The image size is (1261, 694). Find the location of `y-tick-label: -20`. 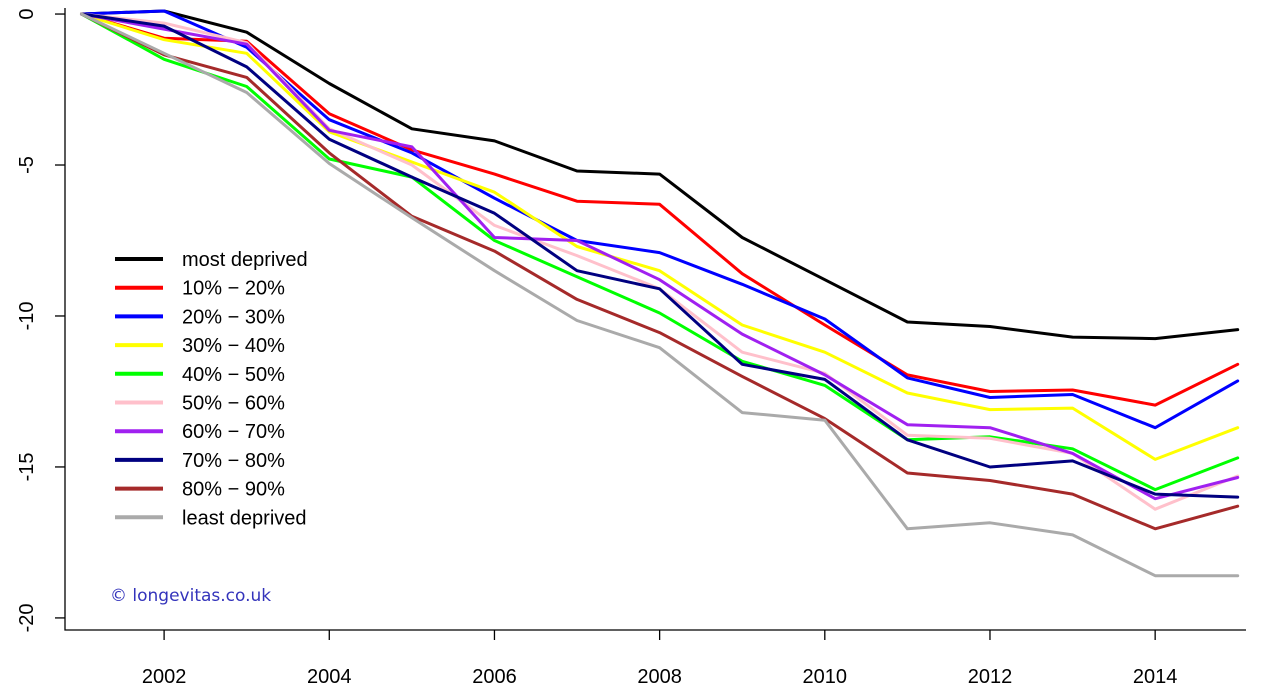

y-tick-label: -20 is located at coordinates (27, 617).